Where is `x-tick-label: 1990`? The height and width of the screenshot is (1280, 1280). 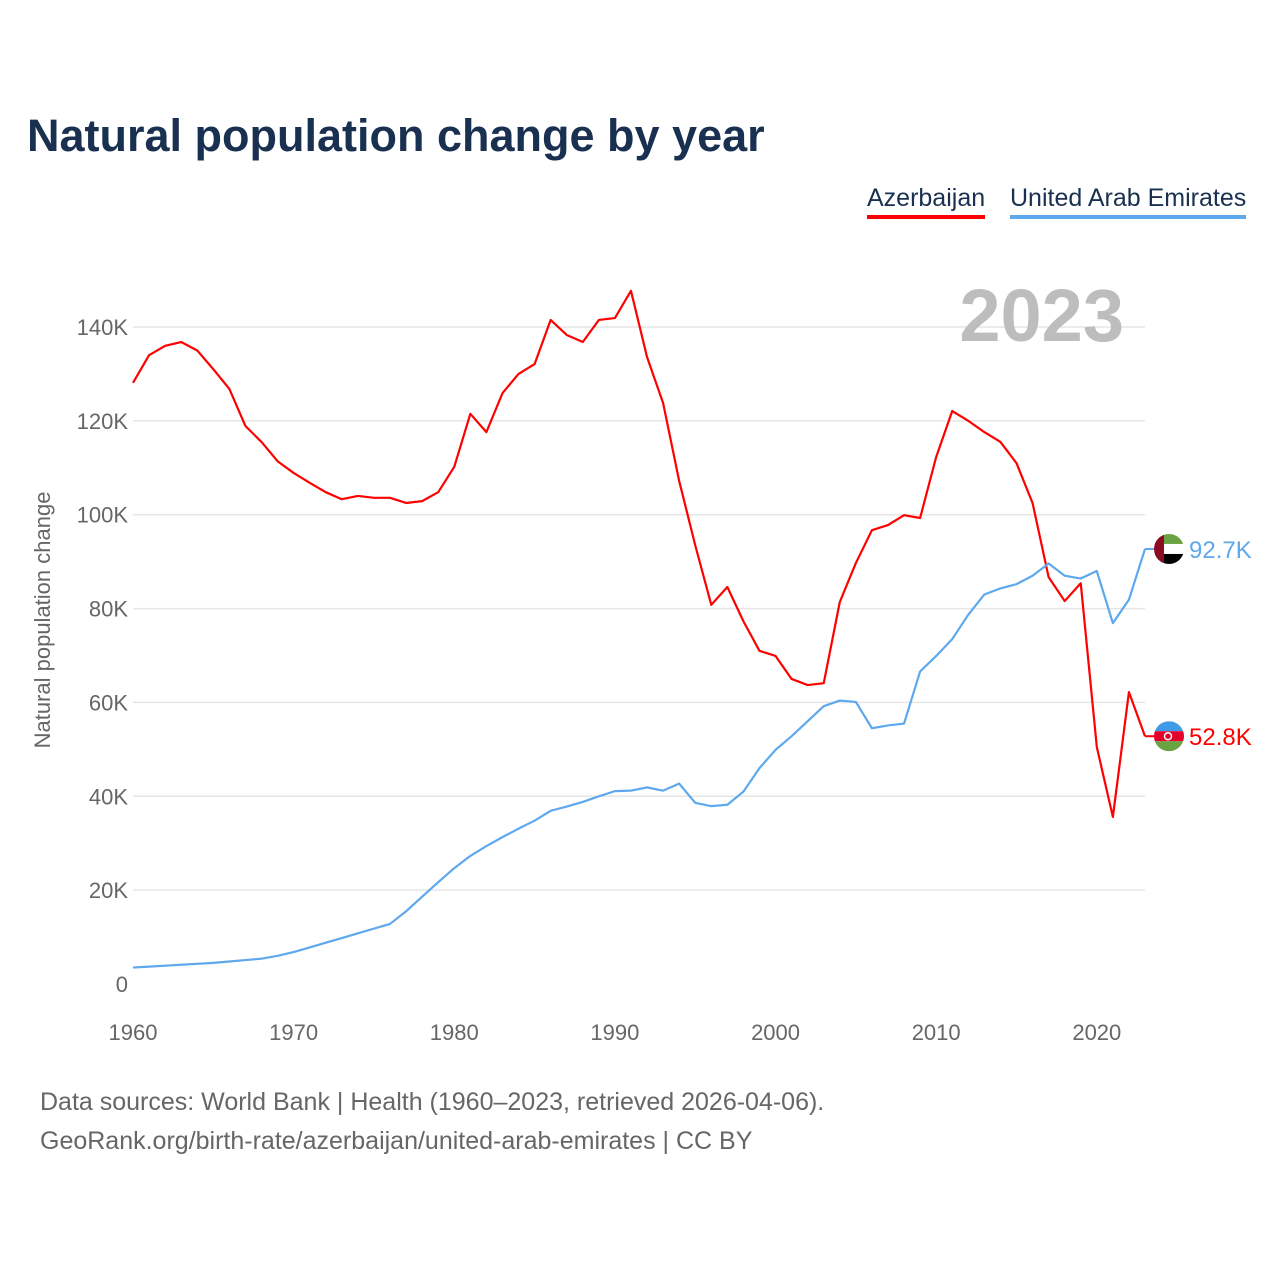 x-tick-label: 1990 is located at coordinates (614, 1032).